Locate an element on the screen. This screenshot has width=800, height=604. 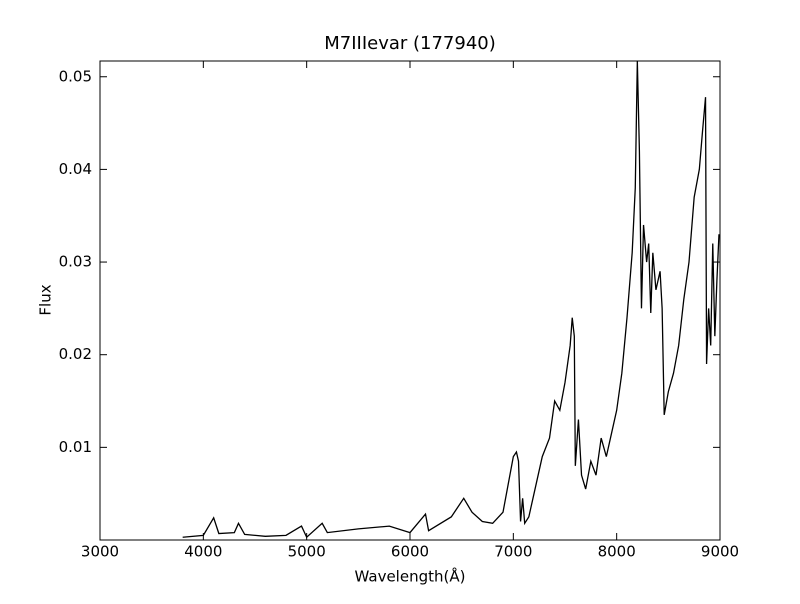
y-tick-label: 0.05 is located at coordinates (75, 76).